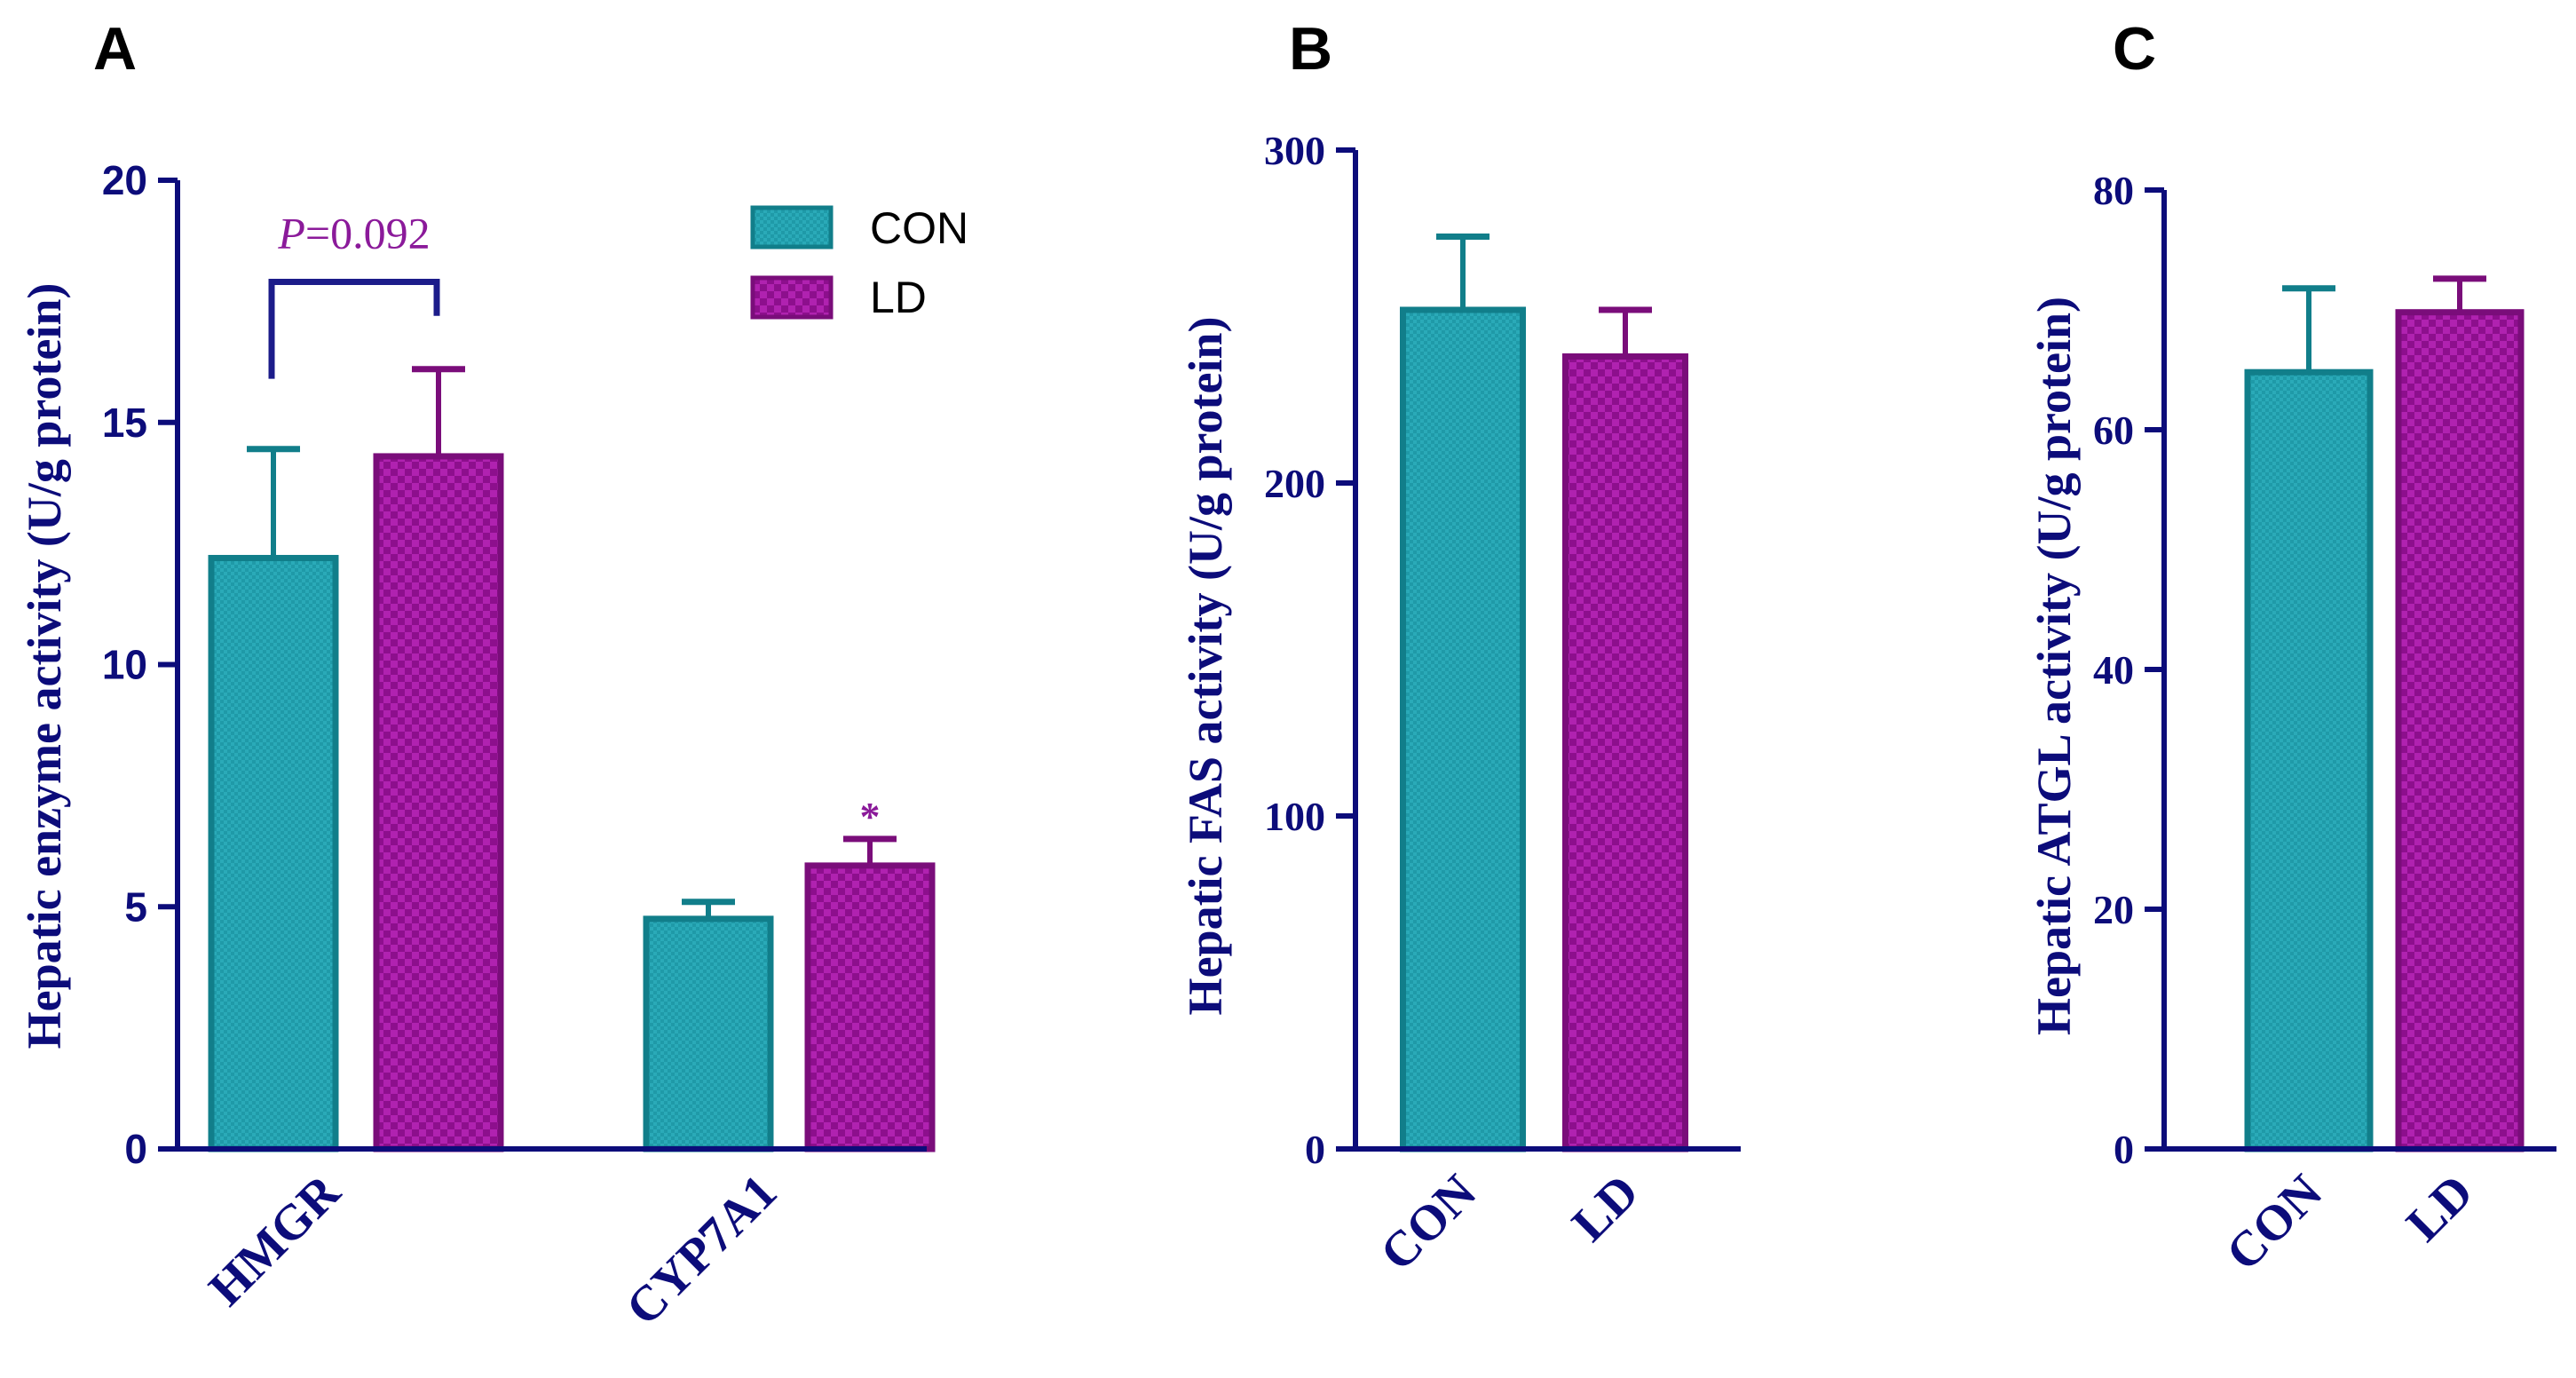 The width and height of the screenshot is (2576, 1378). I want to click on legend-swatch-con, so click(792, 227).